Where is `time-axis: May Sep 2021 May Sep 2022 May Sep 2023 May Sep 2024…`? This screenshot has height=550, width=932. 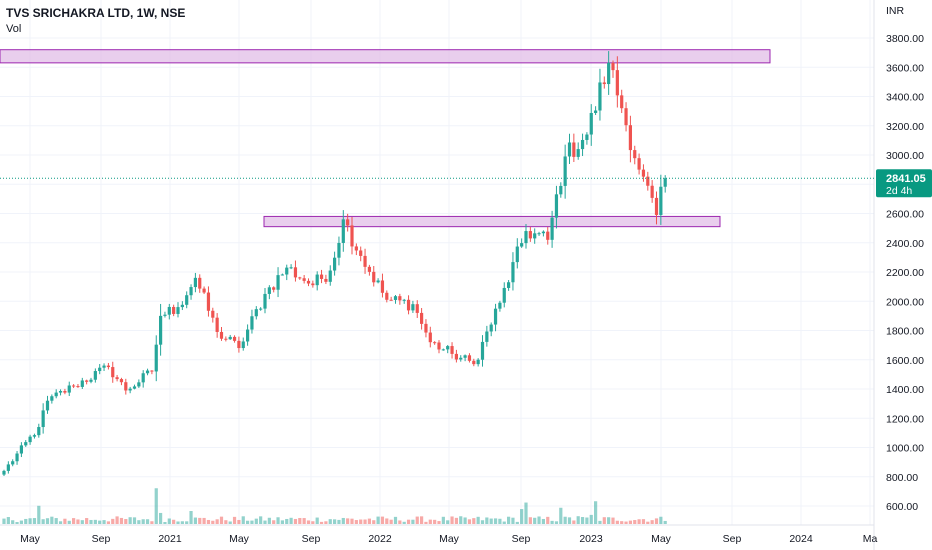 time-axis: May Sep 2021 May Sep 2022 May Sep 2023 May Sep 2024… is located at coordinates (448, 539).